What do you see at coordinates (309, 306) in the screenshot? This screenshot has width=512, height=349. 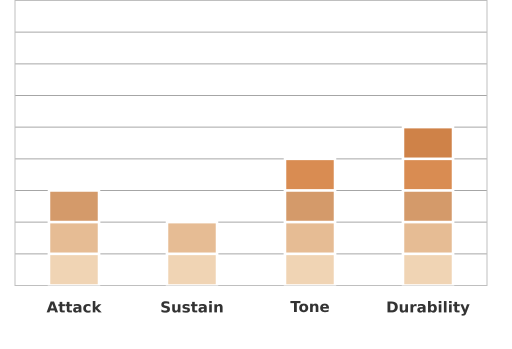 I see `x-tick-label: Tone` at bounding box center [309, 306].